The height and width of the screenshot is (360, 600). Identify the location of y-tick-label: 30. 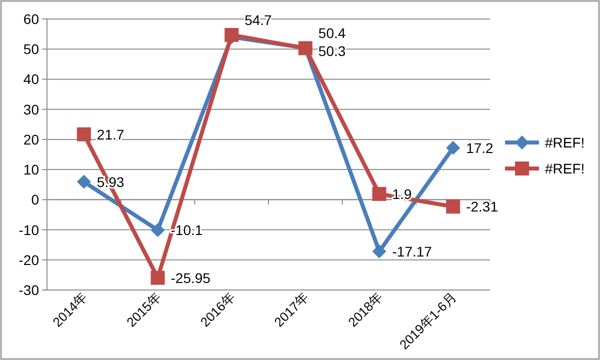
(31, 109).